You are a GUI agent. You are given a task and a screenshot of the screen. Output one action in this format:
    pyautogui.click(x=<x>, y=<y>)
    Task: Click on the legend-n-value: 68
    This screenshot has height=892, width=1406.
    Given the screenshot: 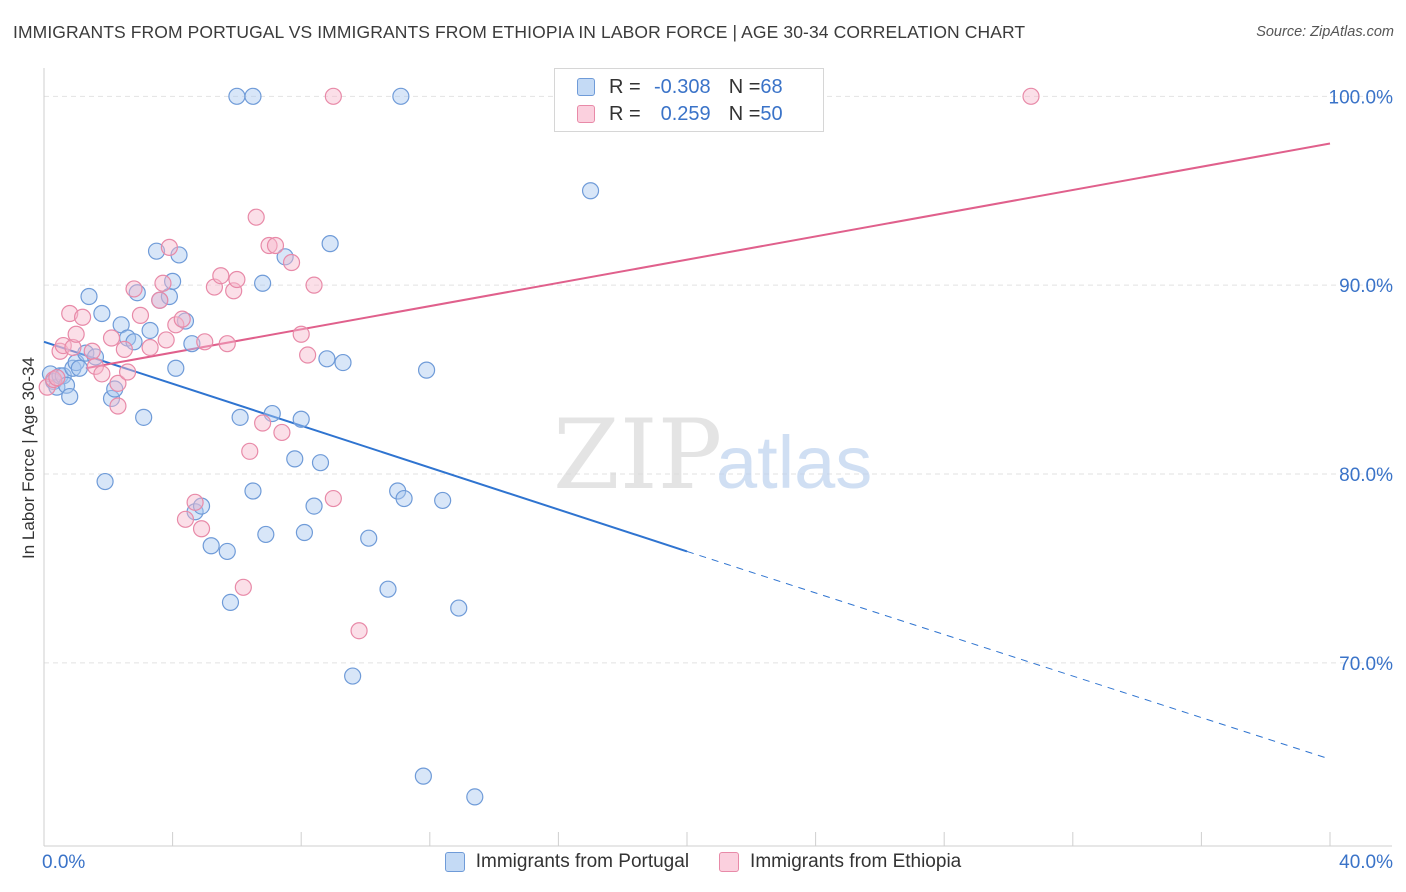 What is the action you would take?
    pyautogui.click(x=771, y=86)
    